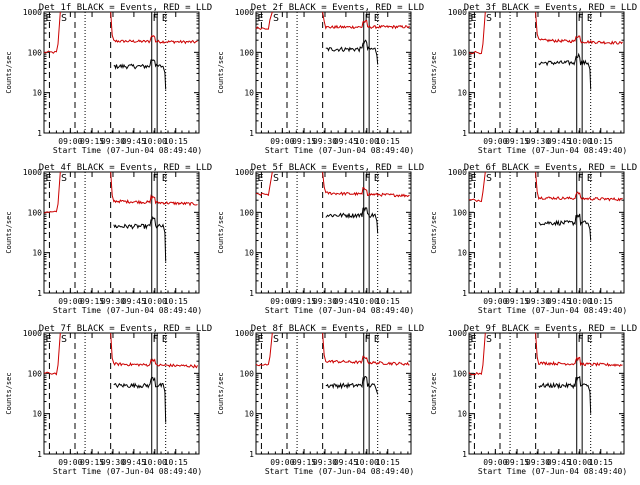 Image resolution: width=640 pixels, height=485 pixels. I want to click on panel-title: Det 3f BLACK = Events, RED = LLD, so click(550, 8).